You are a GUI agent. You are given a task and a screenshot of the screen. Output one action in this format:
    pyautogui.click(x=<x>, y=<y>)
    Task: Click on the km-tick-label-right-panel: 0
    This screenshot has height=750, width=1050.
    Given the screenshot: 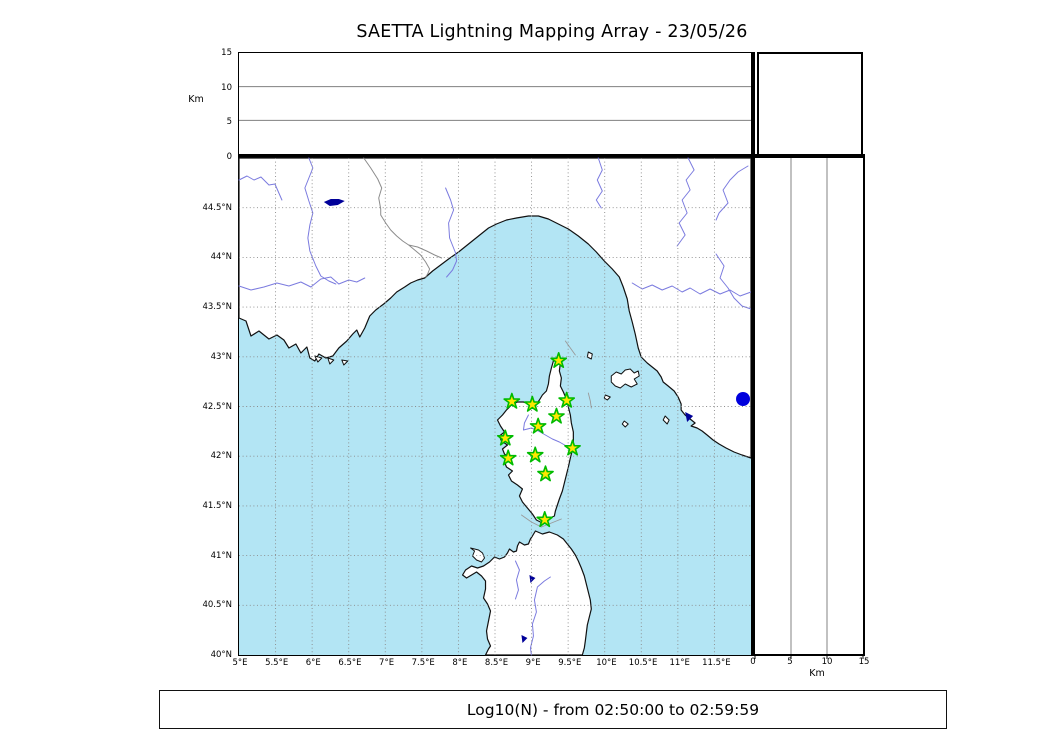 What is the action you would take?
    pyautogui.click(x=753, y=662)
    